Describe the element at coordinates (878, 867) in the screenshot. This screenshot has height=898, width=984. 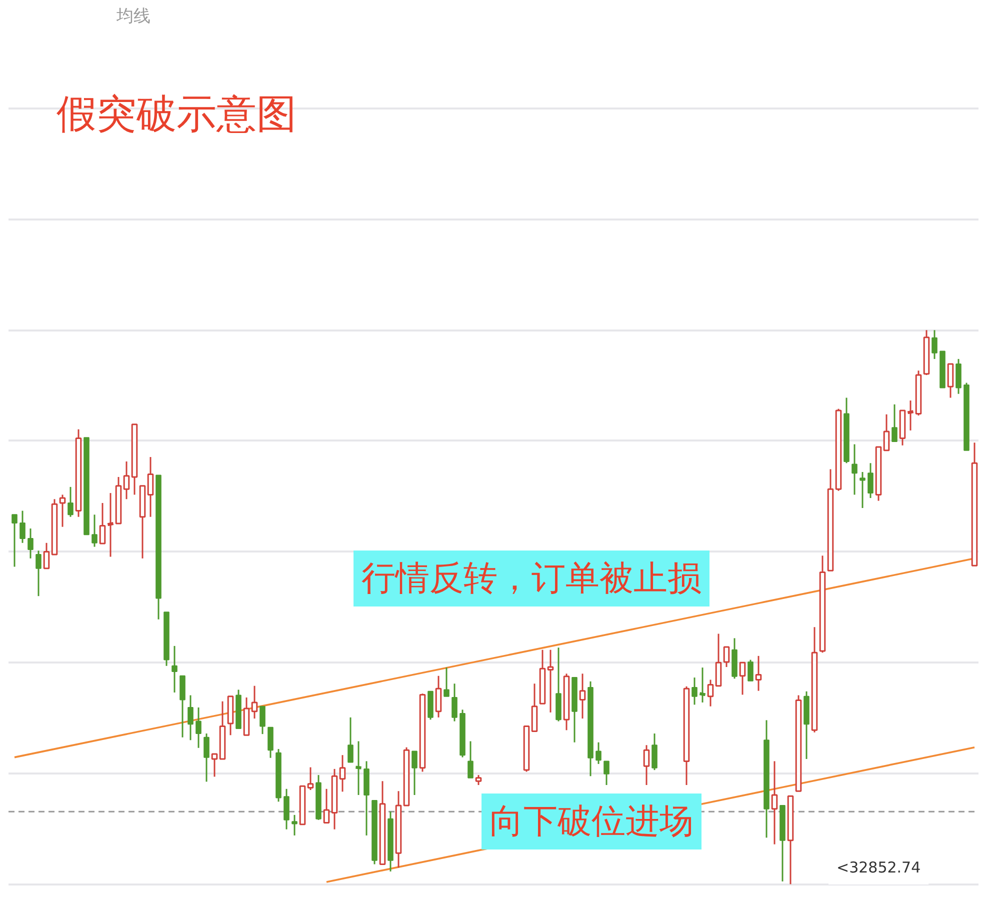
I see `annotation: <32852.74` at that location.